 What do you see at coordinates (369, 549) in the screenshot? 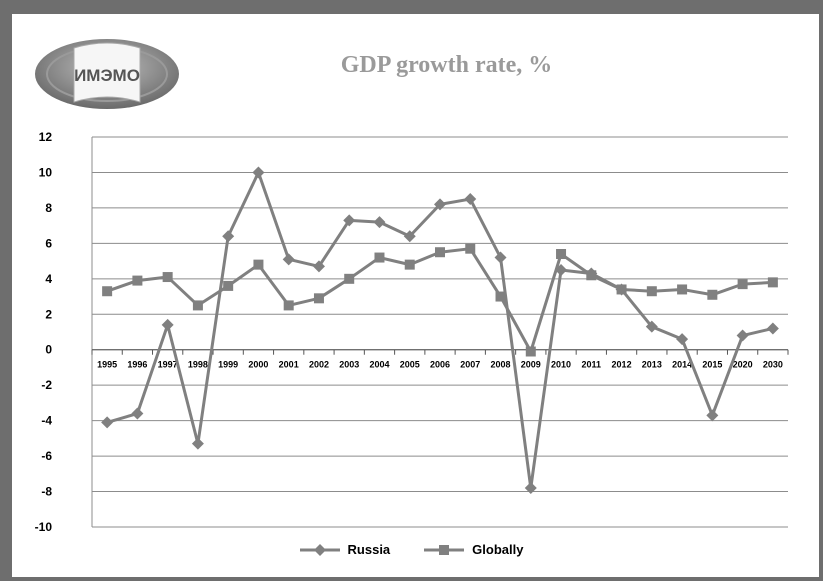
I see `legend-label-russia: Russia` at bounding box center [369, 549].